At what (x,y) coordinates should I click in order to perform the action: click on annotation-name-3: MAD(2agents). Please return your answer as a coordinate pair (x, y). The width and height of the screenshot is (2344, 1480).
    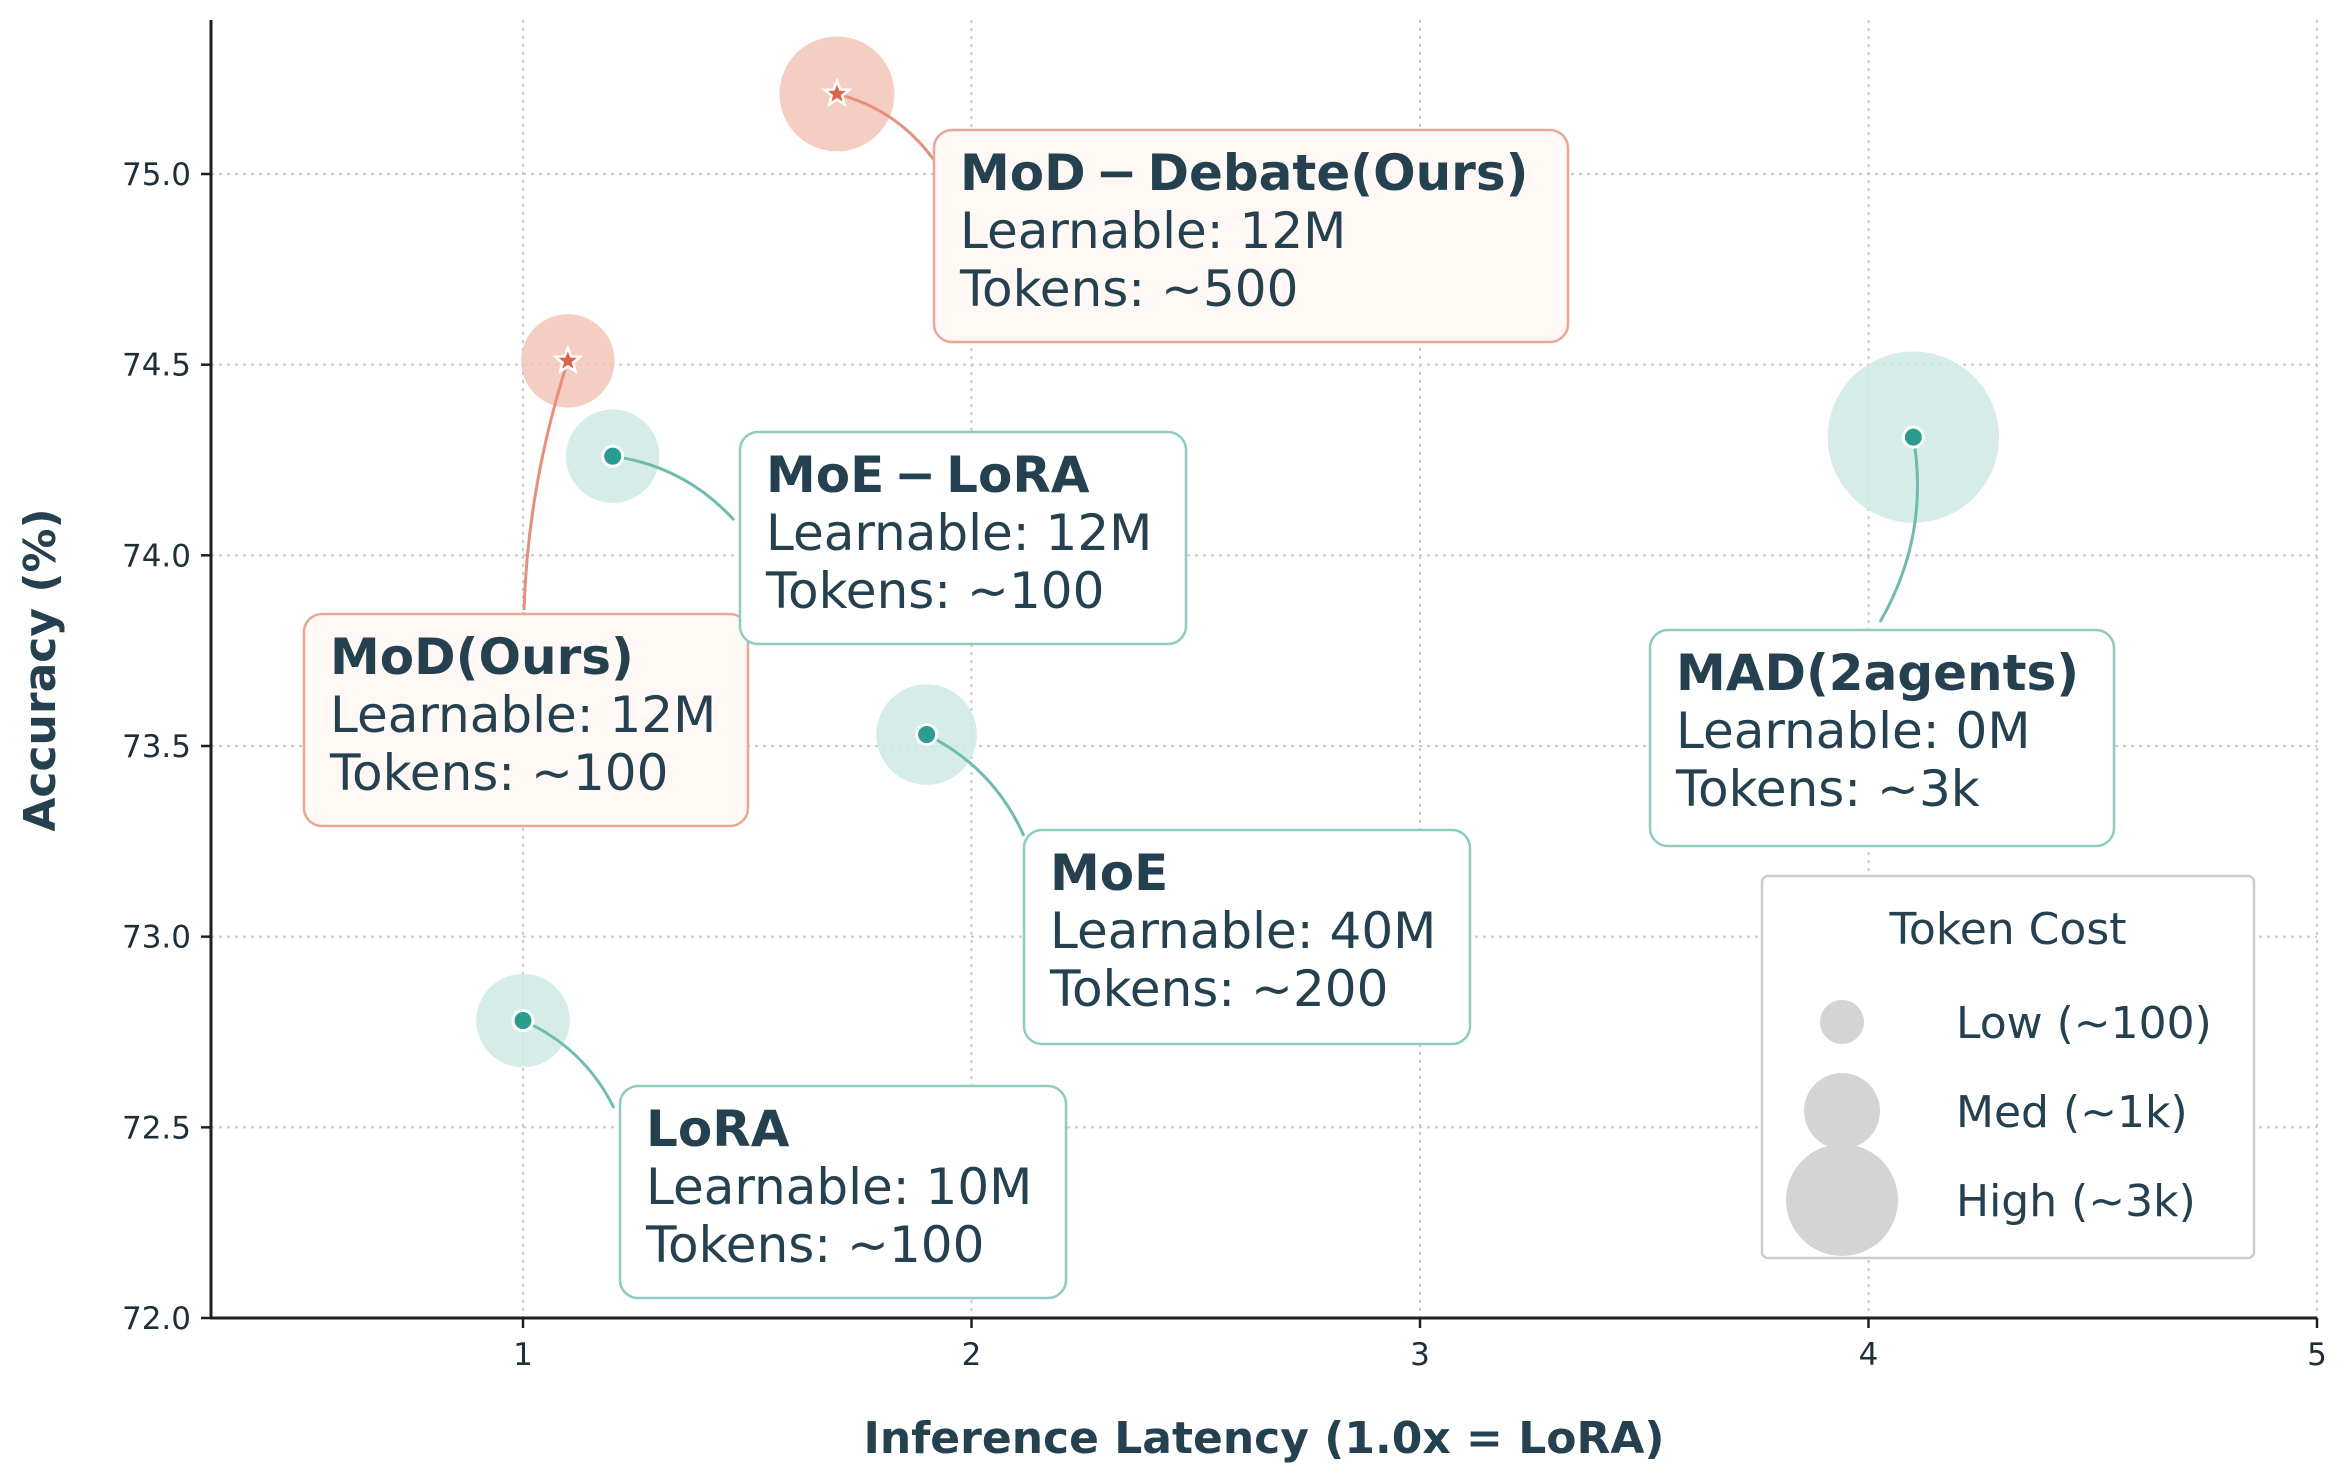
    Looking at the image, I should click on (1877, 673).